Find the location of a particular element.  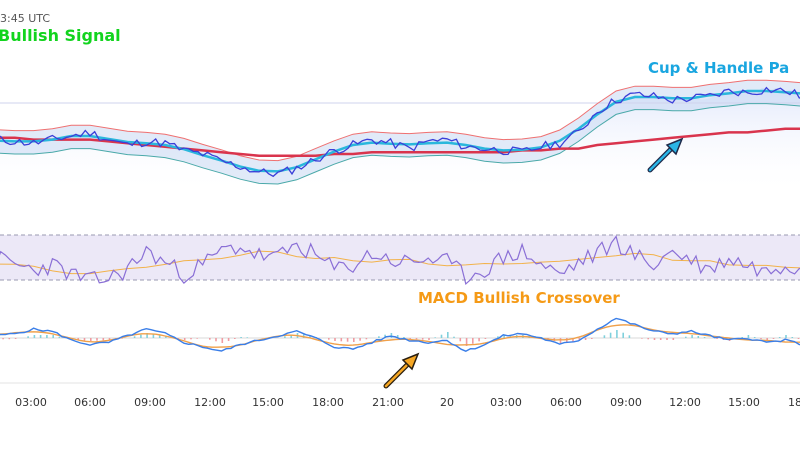

rsi-pane is located at coordinates (400, 260).